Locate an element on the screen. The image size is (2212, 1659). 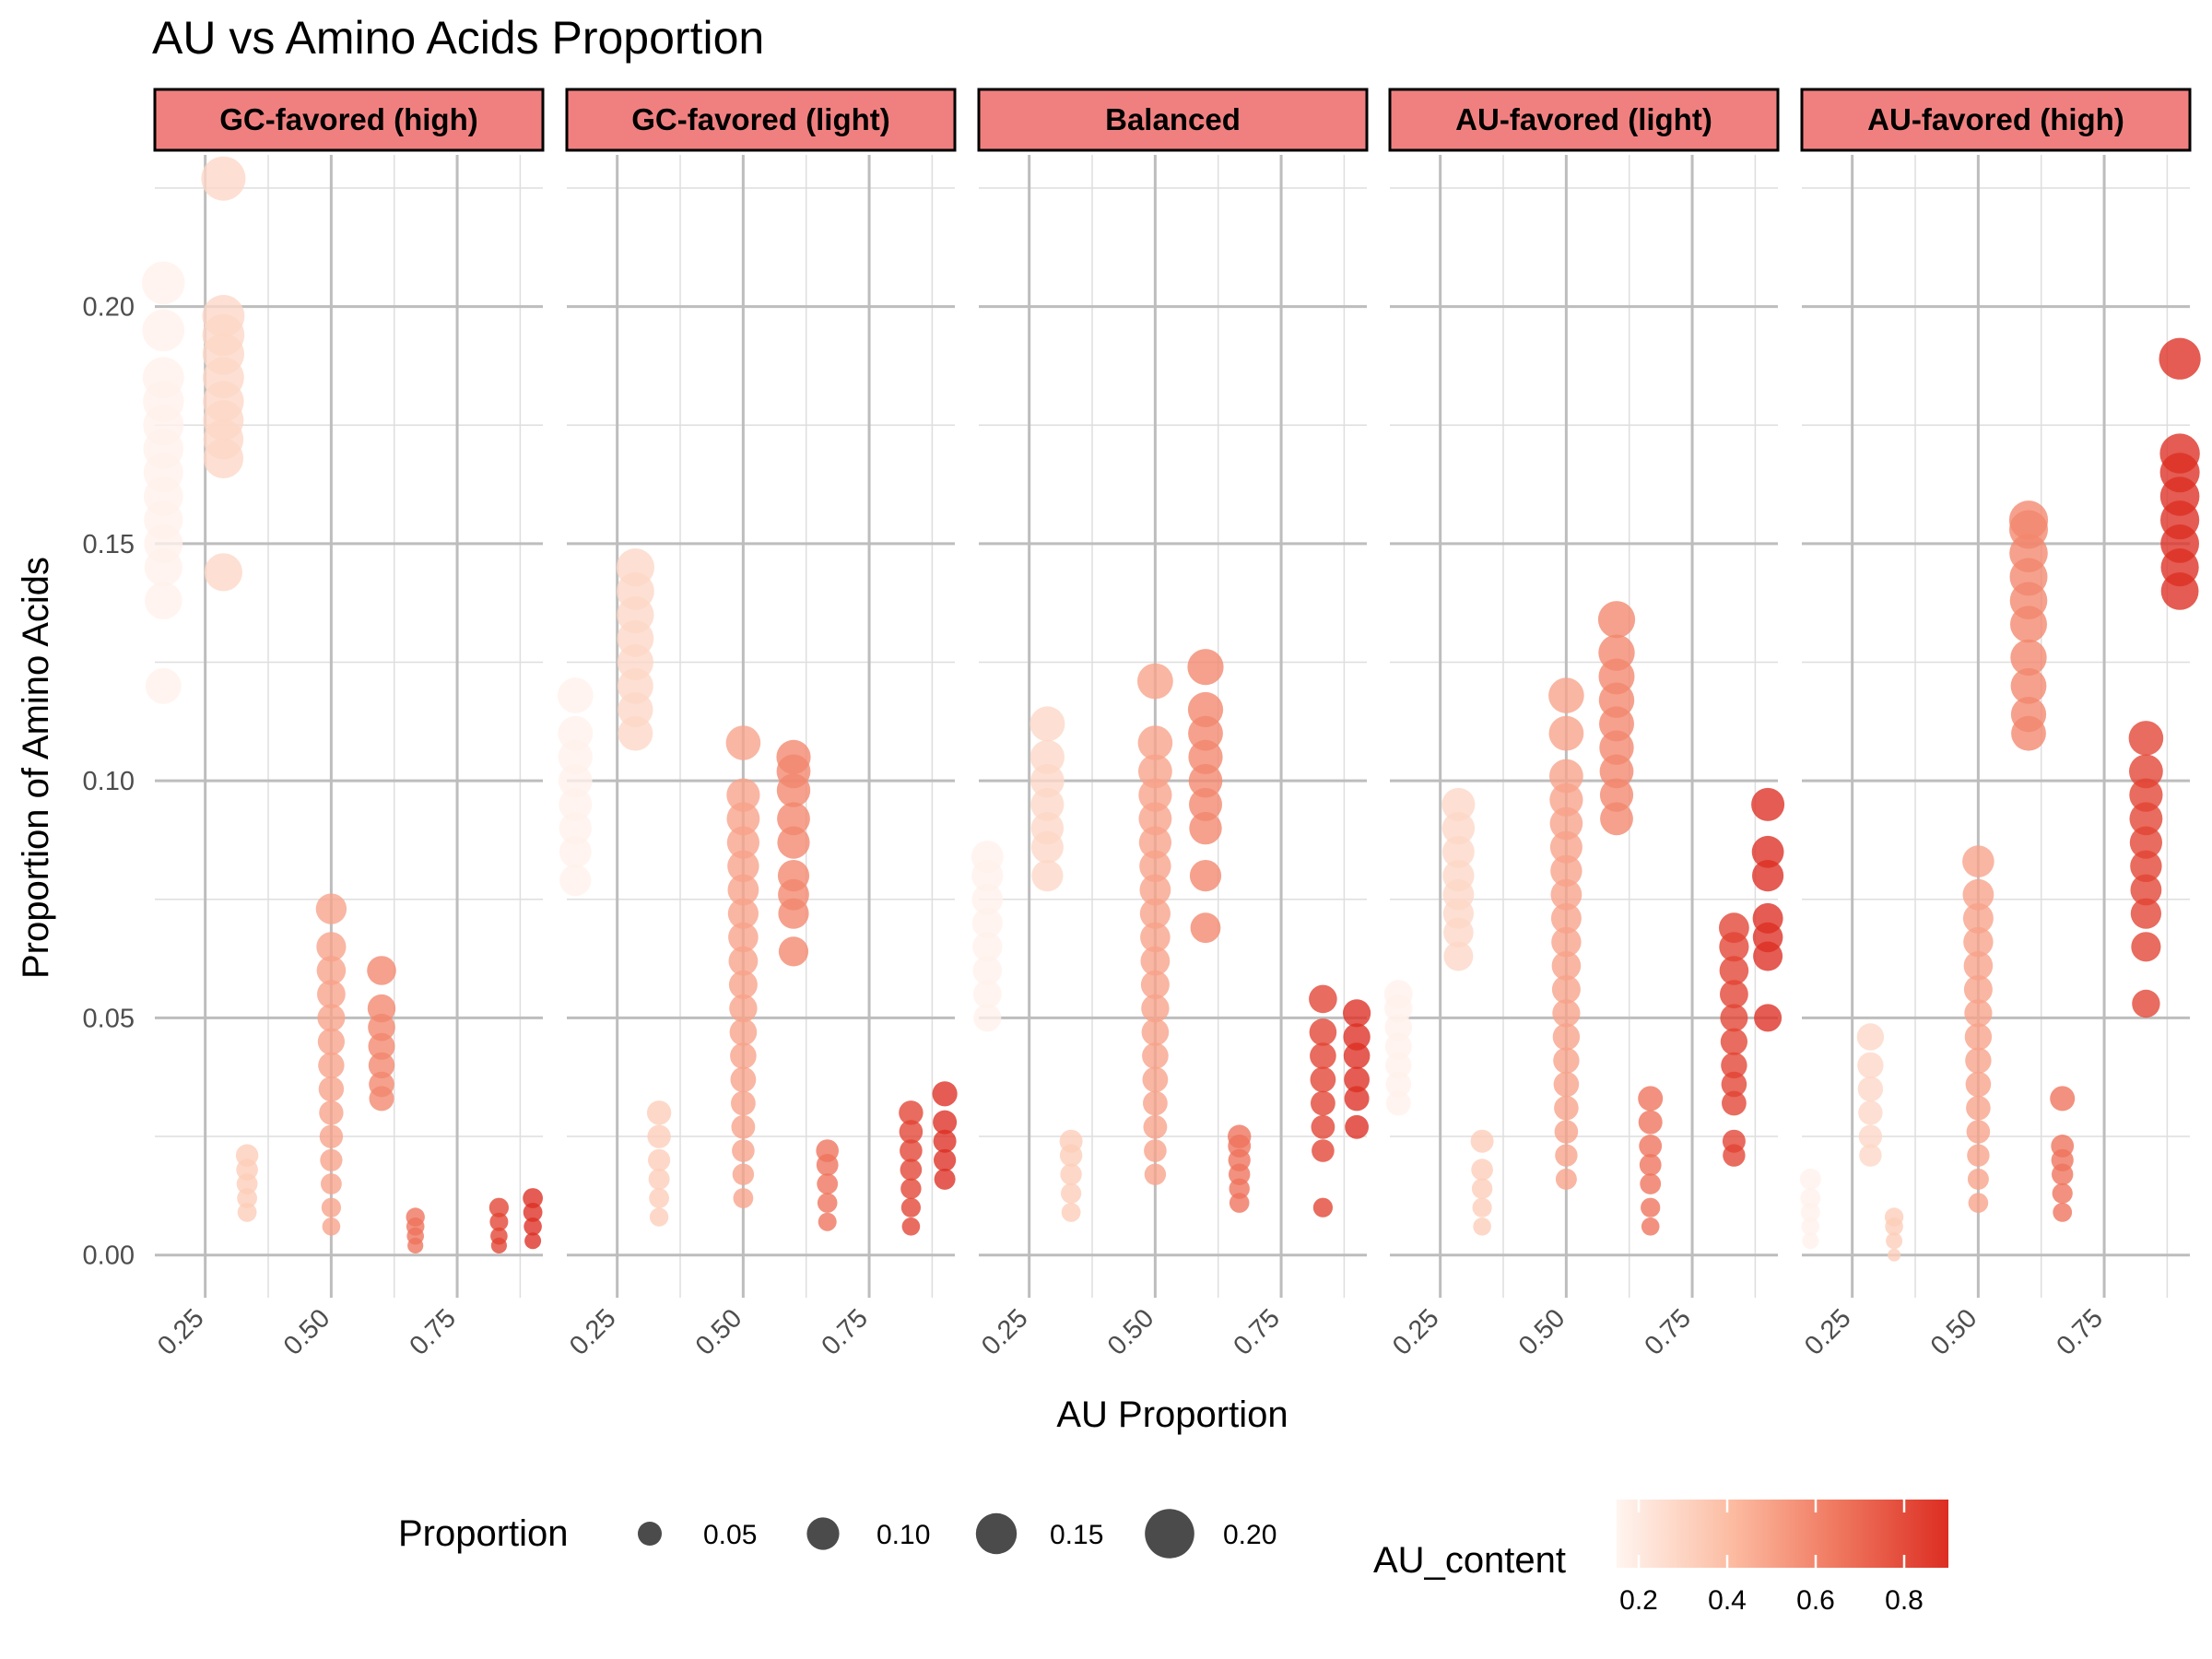
size-legend-label: 0.05 is located at coordinates (730, 1535).